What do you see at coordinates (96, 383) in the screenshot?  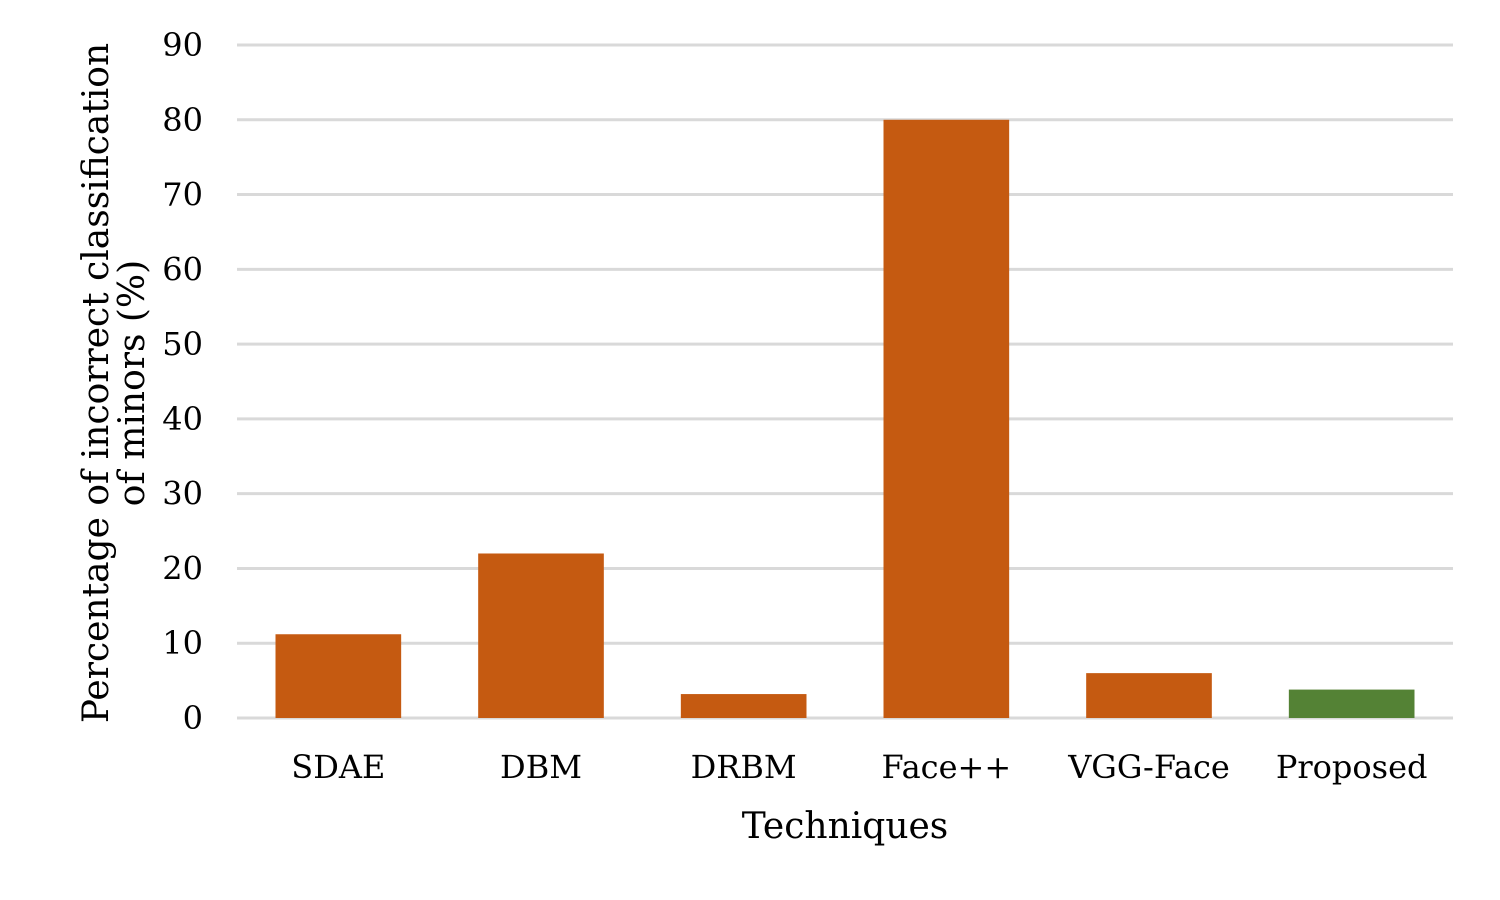 I see `y-axis-title-line-1: Percentage of incorrect classification` at bounding box center [96, 383].